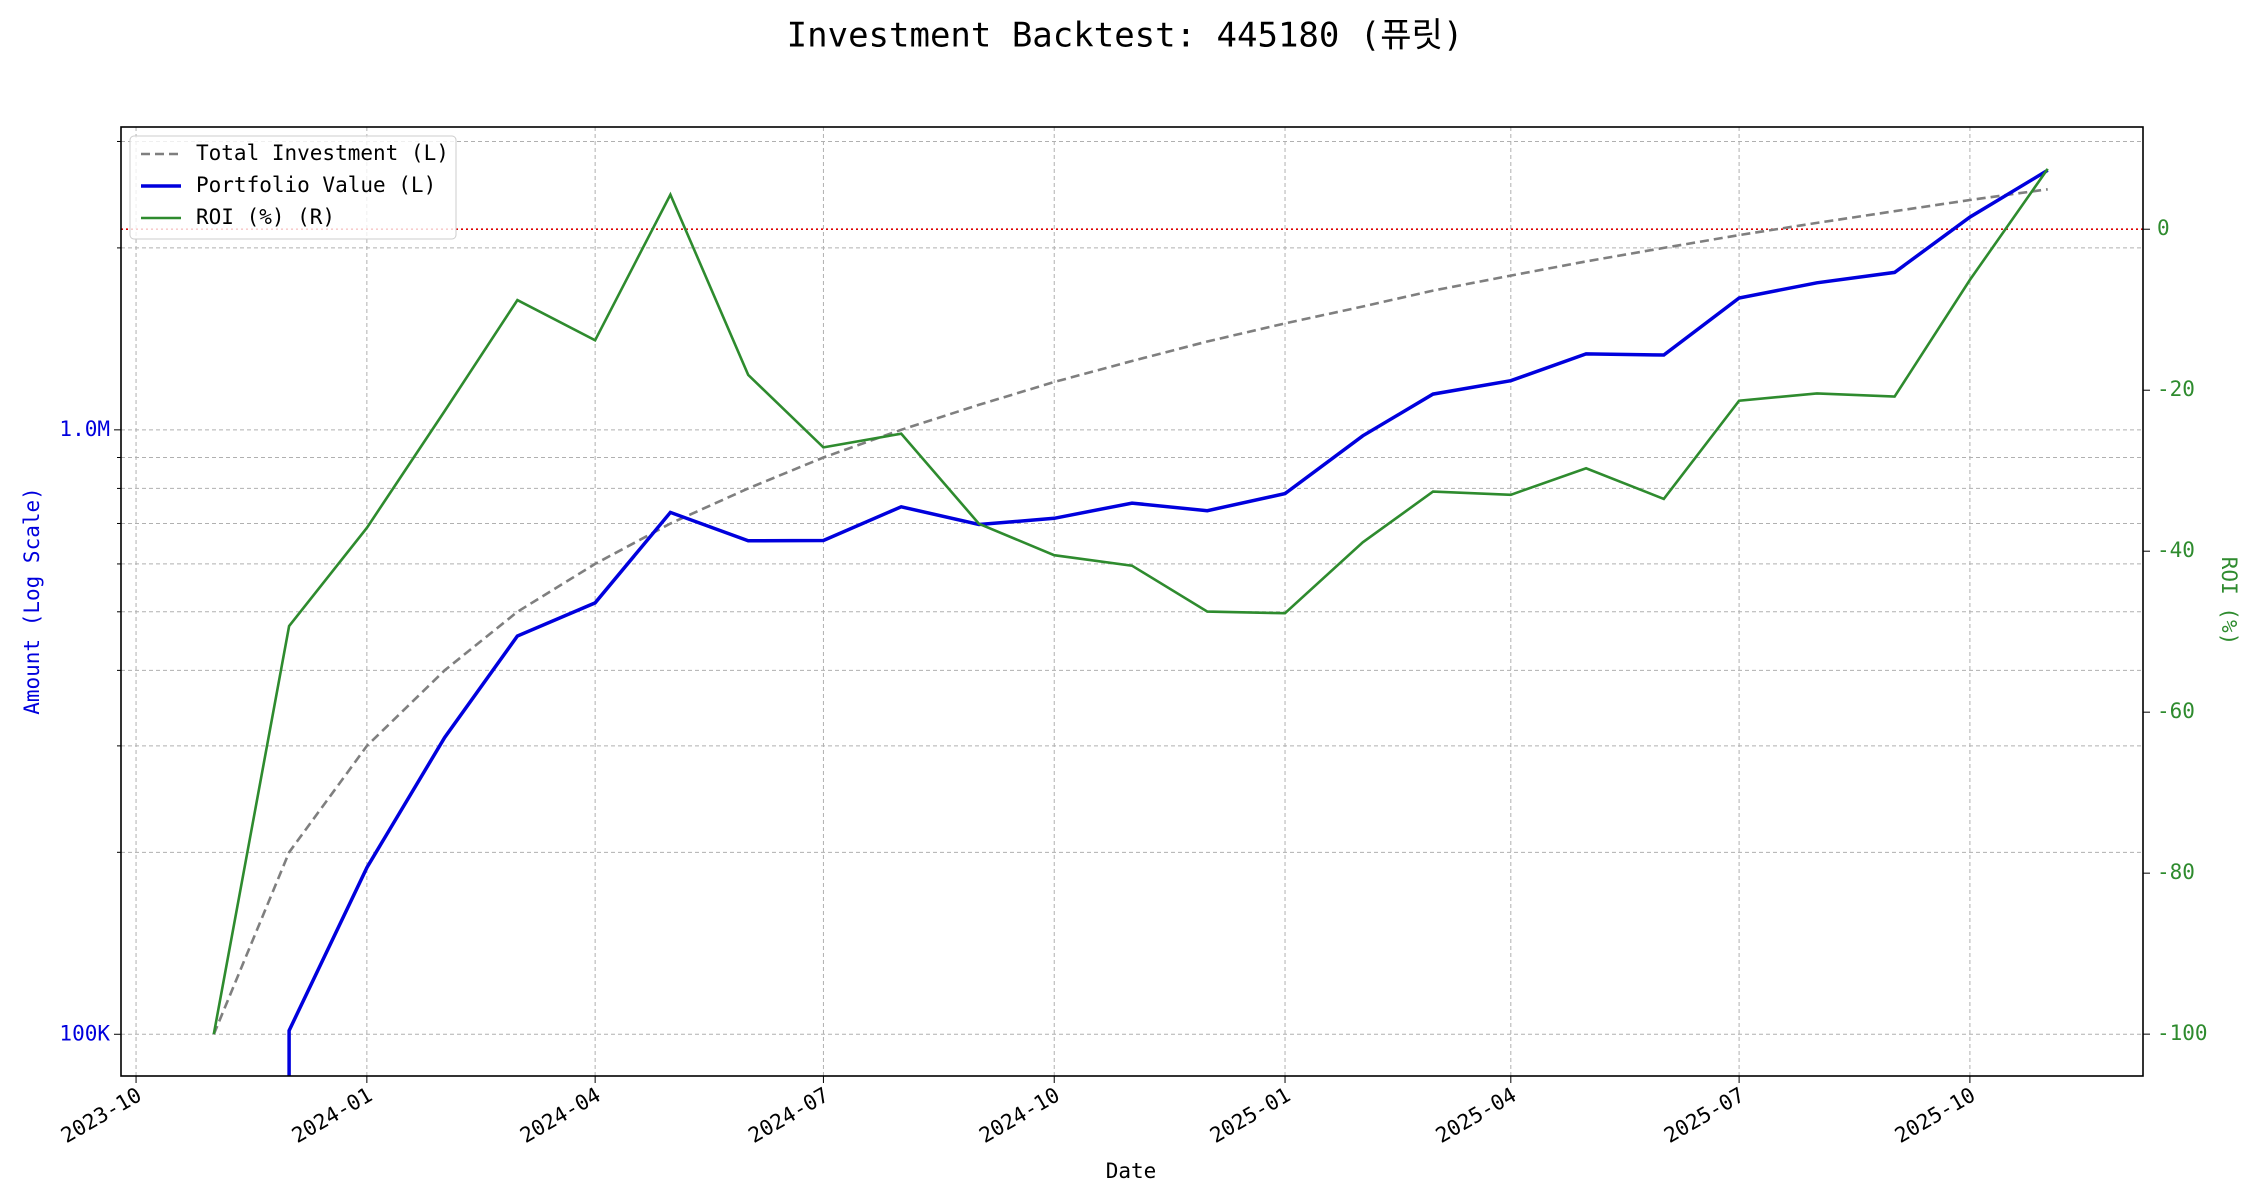 This screenshot has height=1200, width=2250. I want to click on x-tick-label: 2025-10, so click(1935, 1115).